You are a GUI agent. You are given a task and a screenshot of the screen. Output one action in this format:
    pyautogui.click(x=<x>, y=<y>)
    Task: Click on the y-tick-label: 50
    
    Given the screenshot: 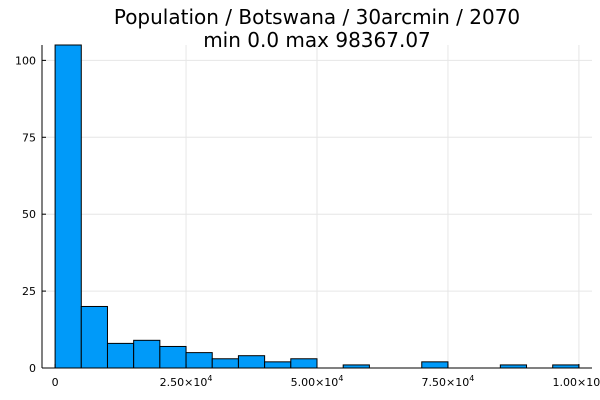 What is the action you would take?
    pyautogui.click(x=29, y=214)
    